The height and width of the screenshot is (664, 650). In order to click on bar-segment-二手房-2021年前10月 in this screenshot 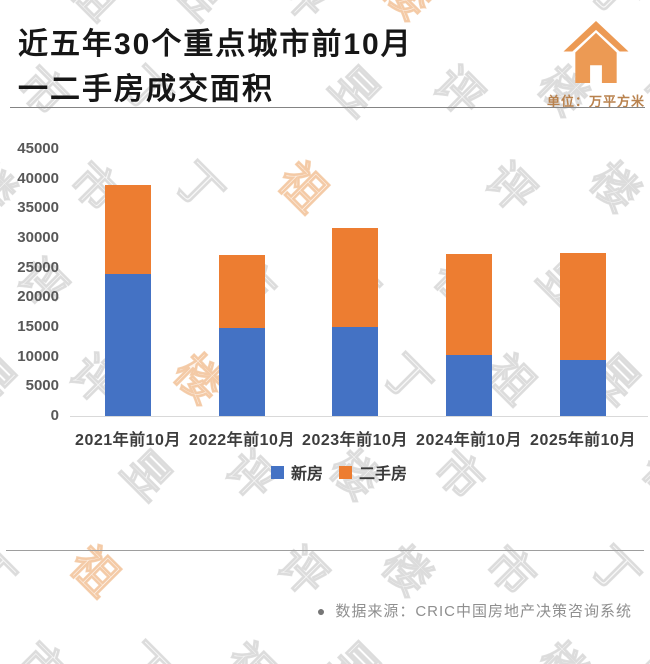, I will do `click(128, 229)`.